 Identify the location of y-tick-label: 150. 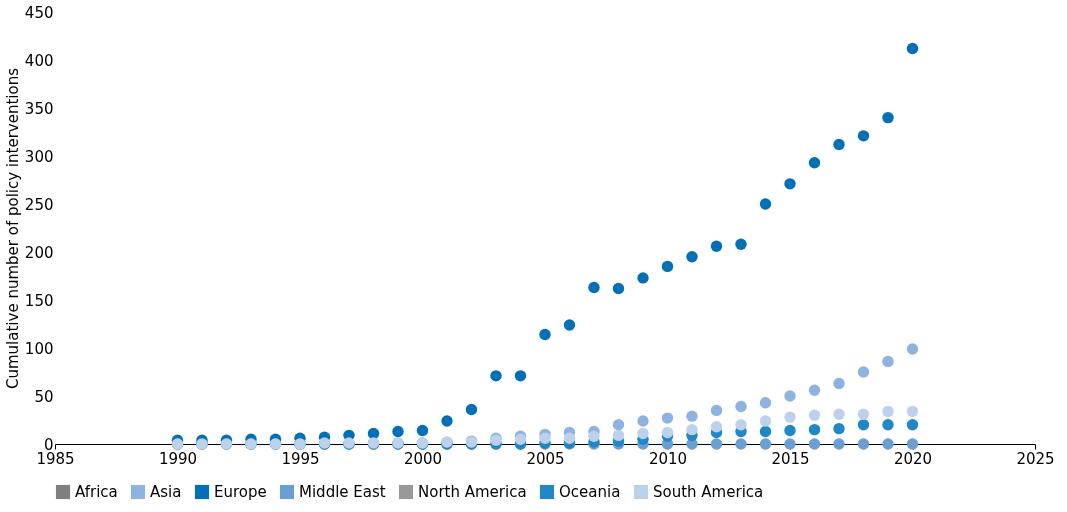
(39, 300).